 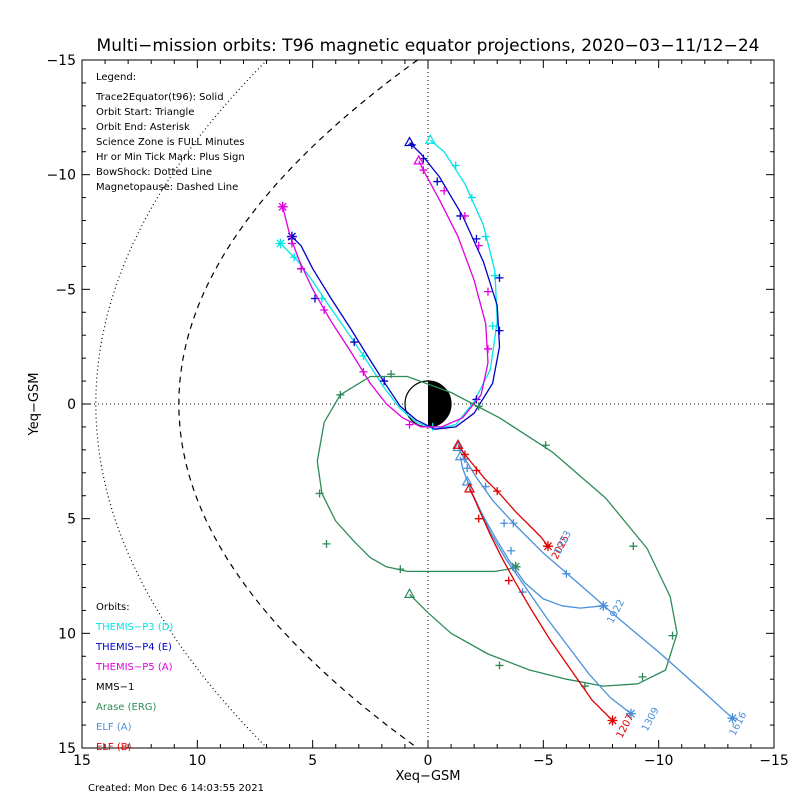 What do you see at coordinates (626, 727) in the screenshot?
I see `time-annotation: 1207` at bounding box center [626, 727].